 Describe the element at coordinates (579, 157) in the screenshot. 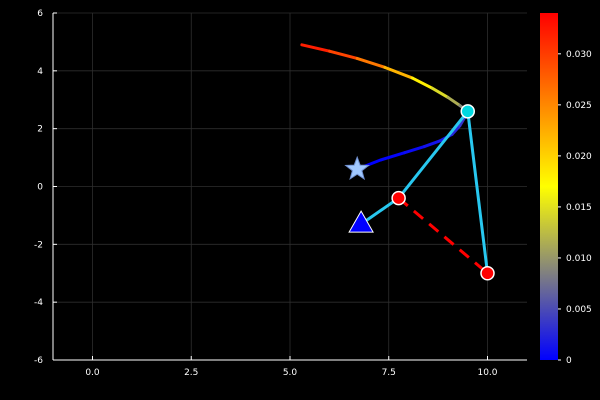

I see `colorbar-tick-label: 0.020` at that location.